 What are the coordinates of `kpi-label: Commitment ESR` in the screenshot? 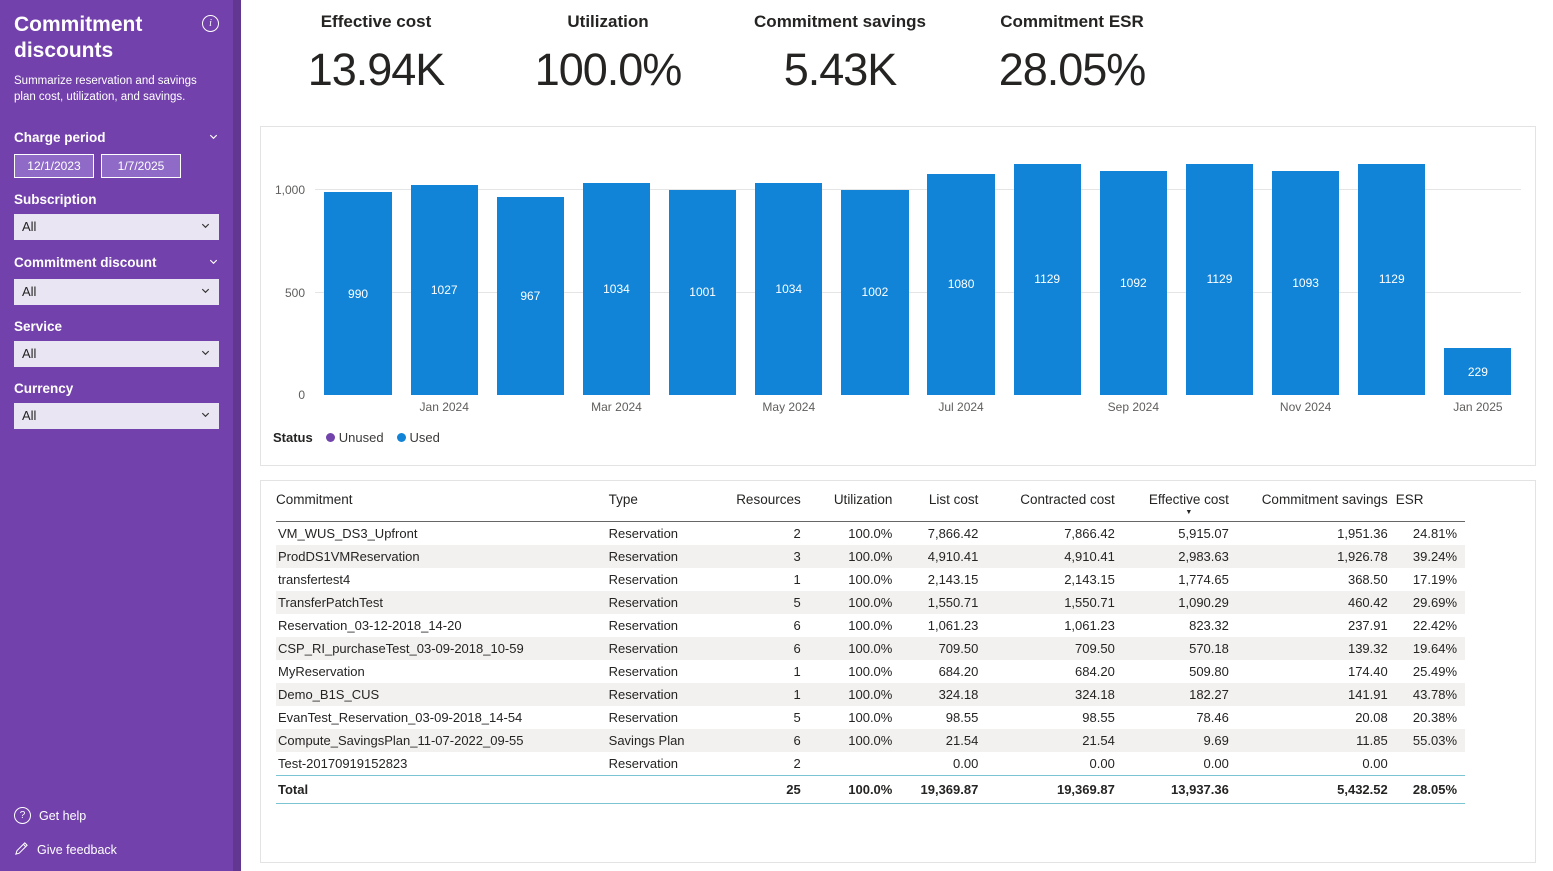 It's located at (1072, 21).